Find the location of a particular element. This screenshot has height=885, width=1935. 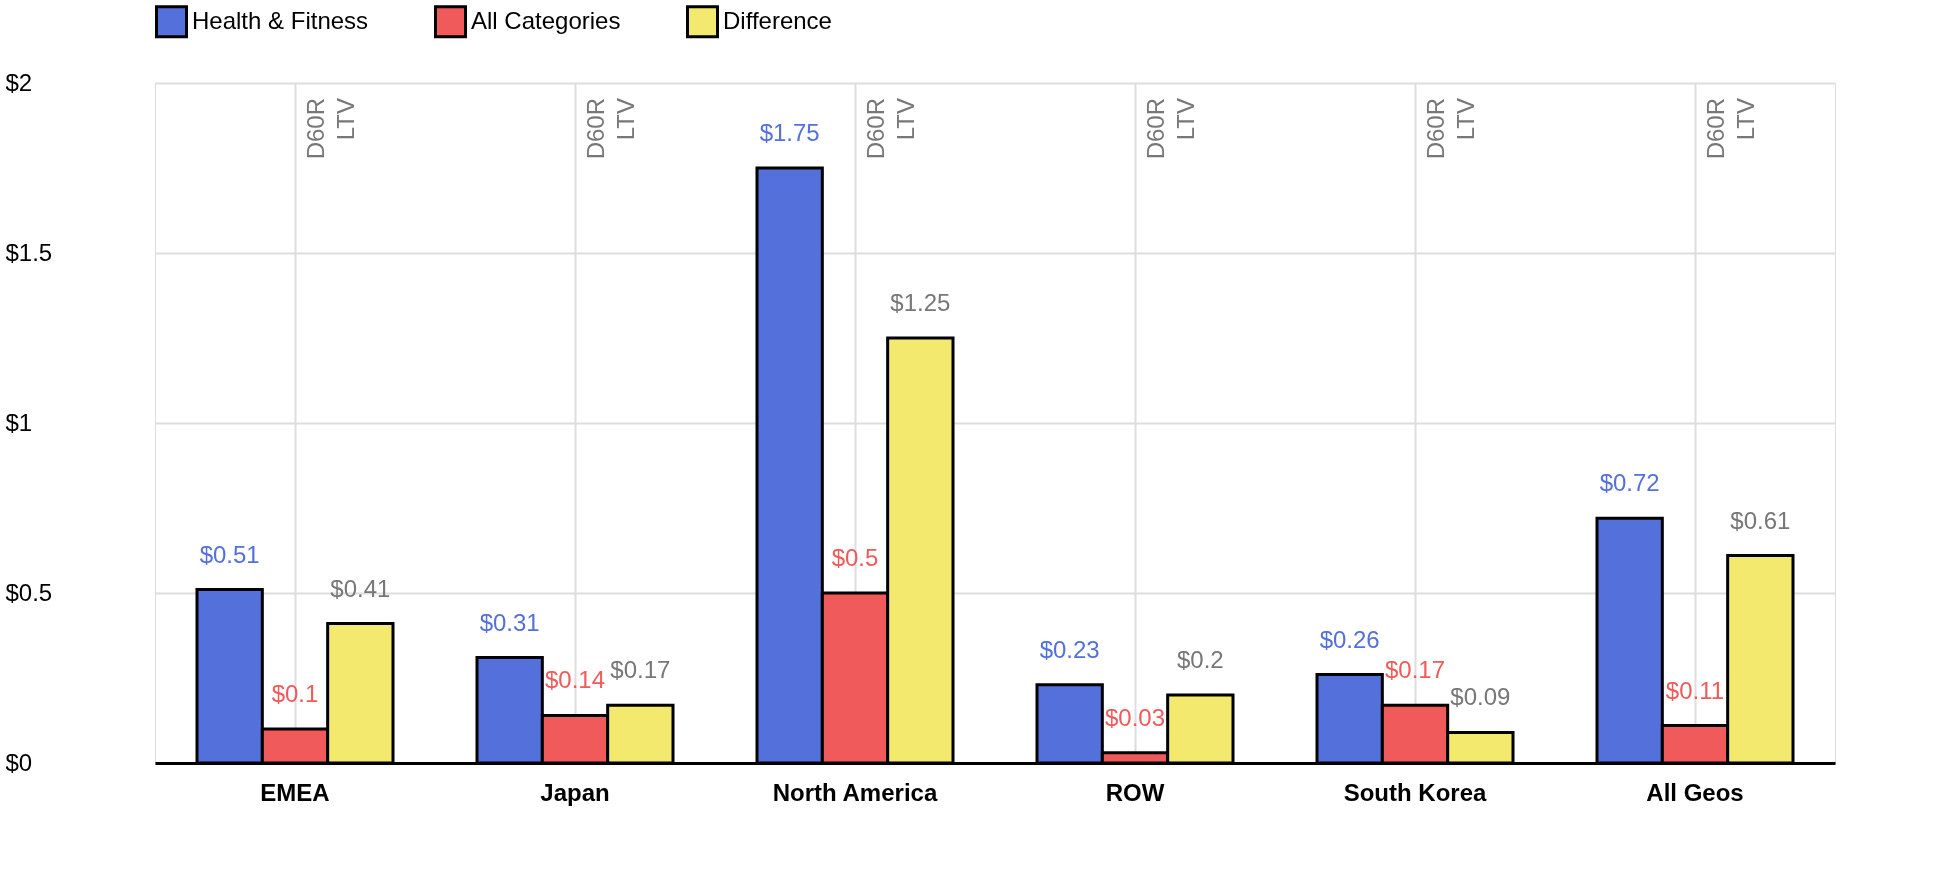

data-label: $0.23 is located at coordinates (1069, 649).